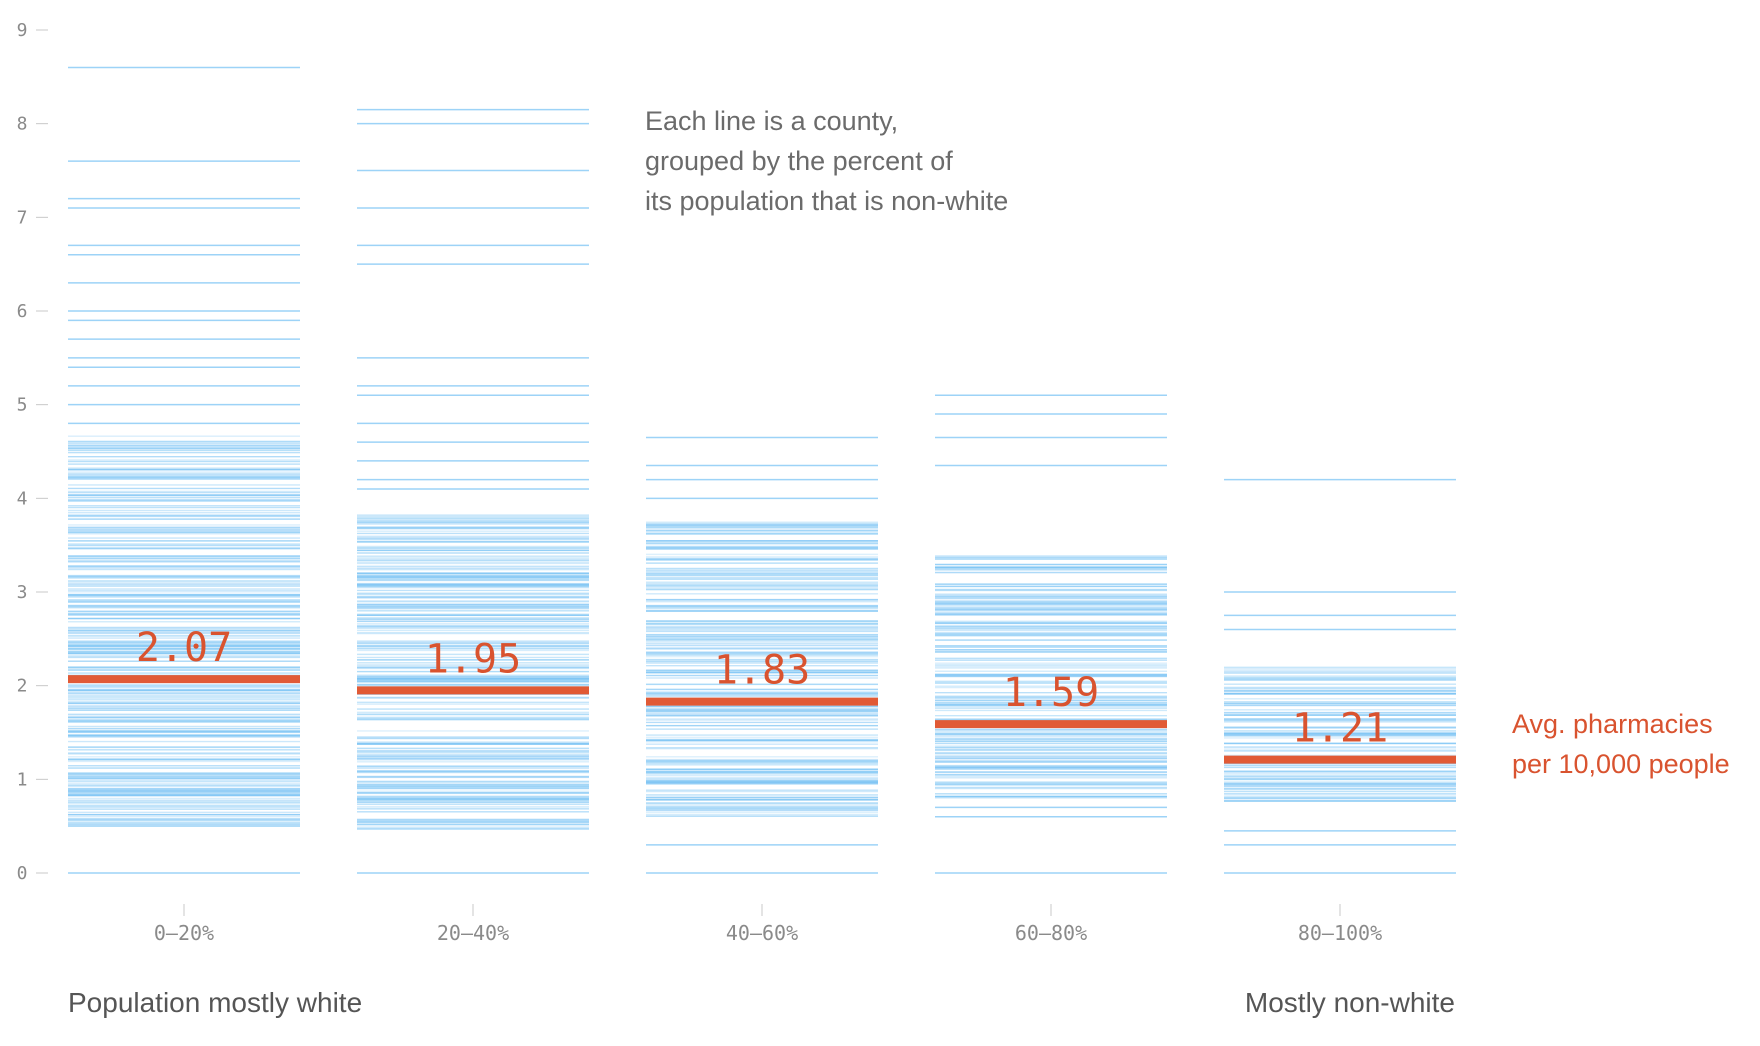  Describe the element at coordinates (771, 121) in the screenshot. I see `annotation-line-1: Each line is a county,` at that location.